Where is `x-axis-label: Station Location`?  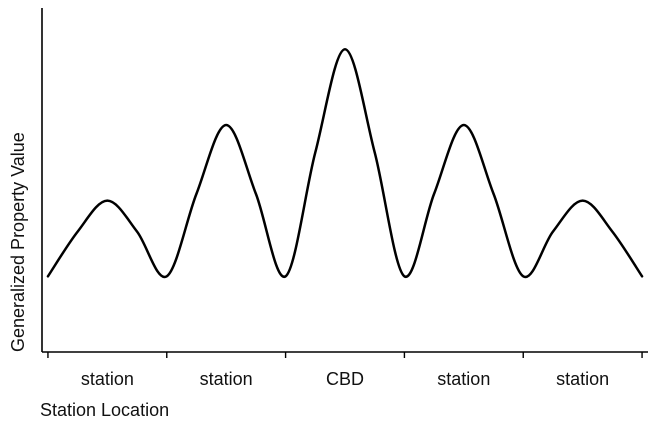 x-axis-label: Station Location is located at coordinates (104, 410).